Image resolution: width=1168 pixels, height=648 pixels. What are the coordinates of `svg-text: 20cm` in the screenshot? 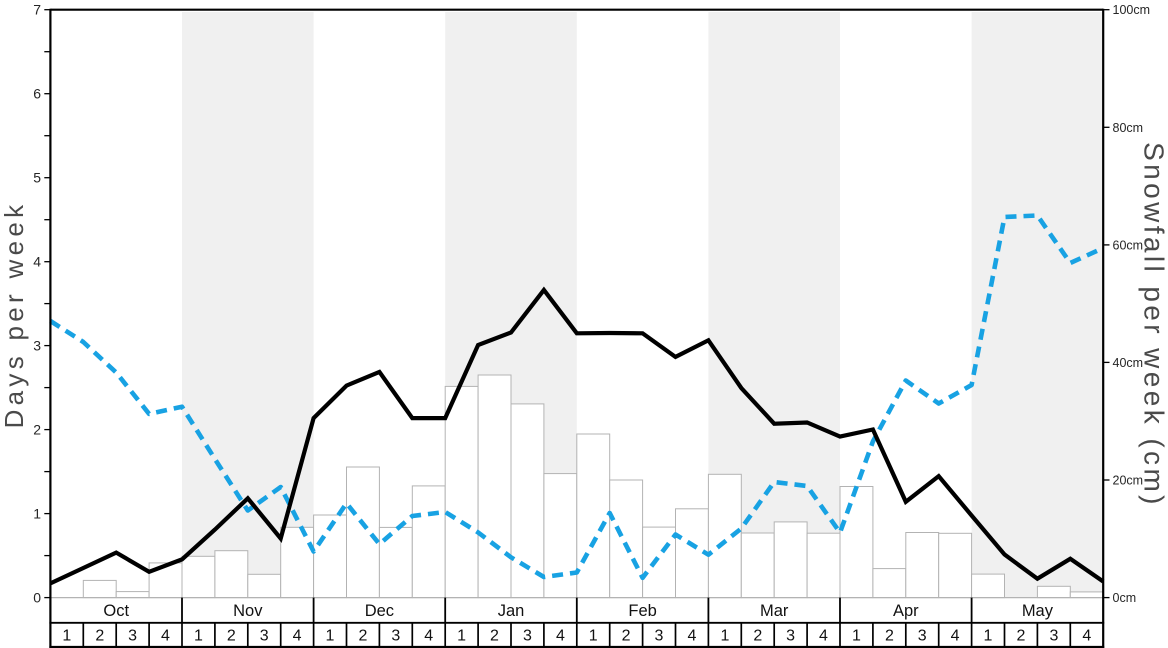 It's located at (1128, 481).